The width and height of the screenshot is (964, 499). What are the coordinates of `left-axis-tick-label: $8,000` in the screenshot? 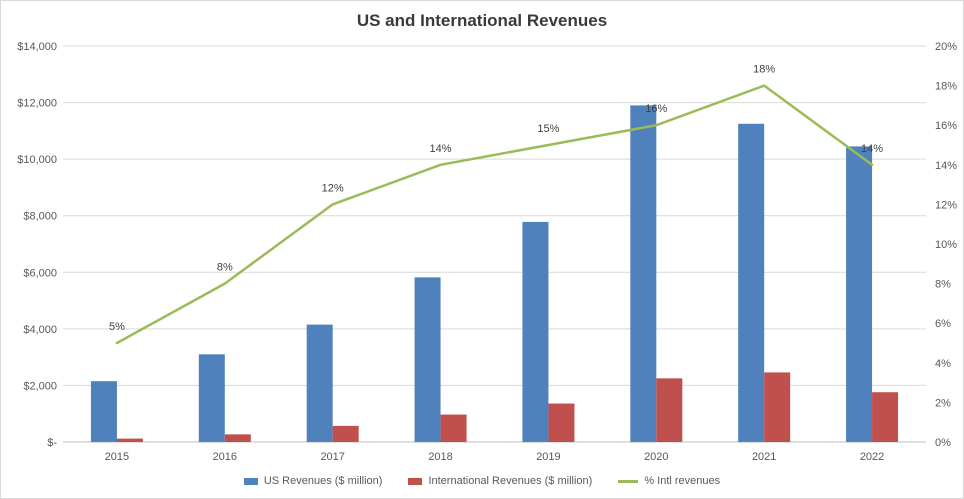 It's located at (40, 217).